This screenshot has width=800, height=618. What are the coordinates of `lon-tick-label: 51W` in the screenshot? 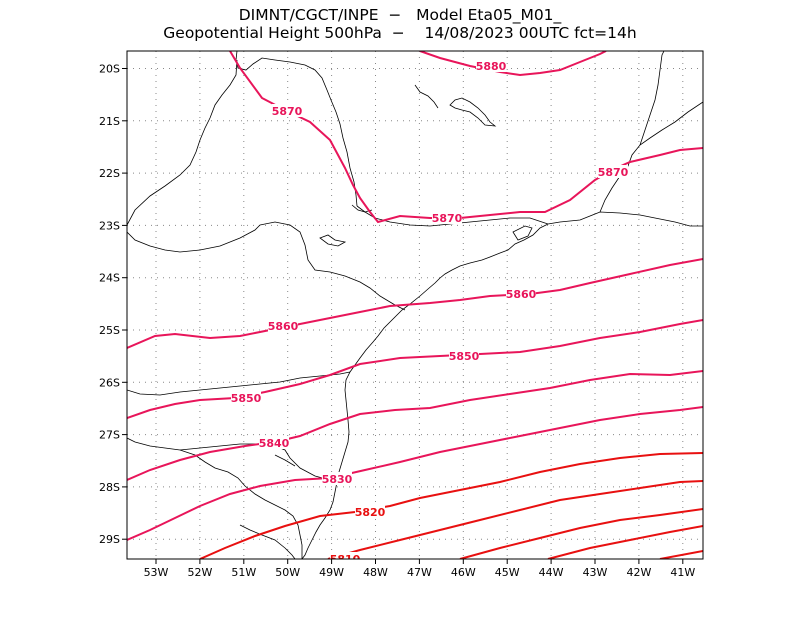 It's located at (243, 572).